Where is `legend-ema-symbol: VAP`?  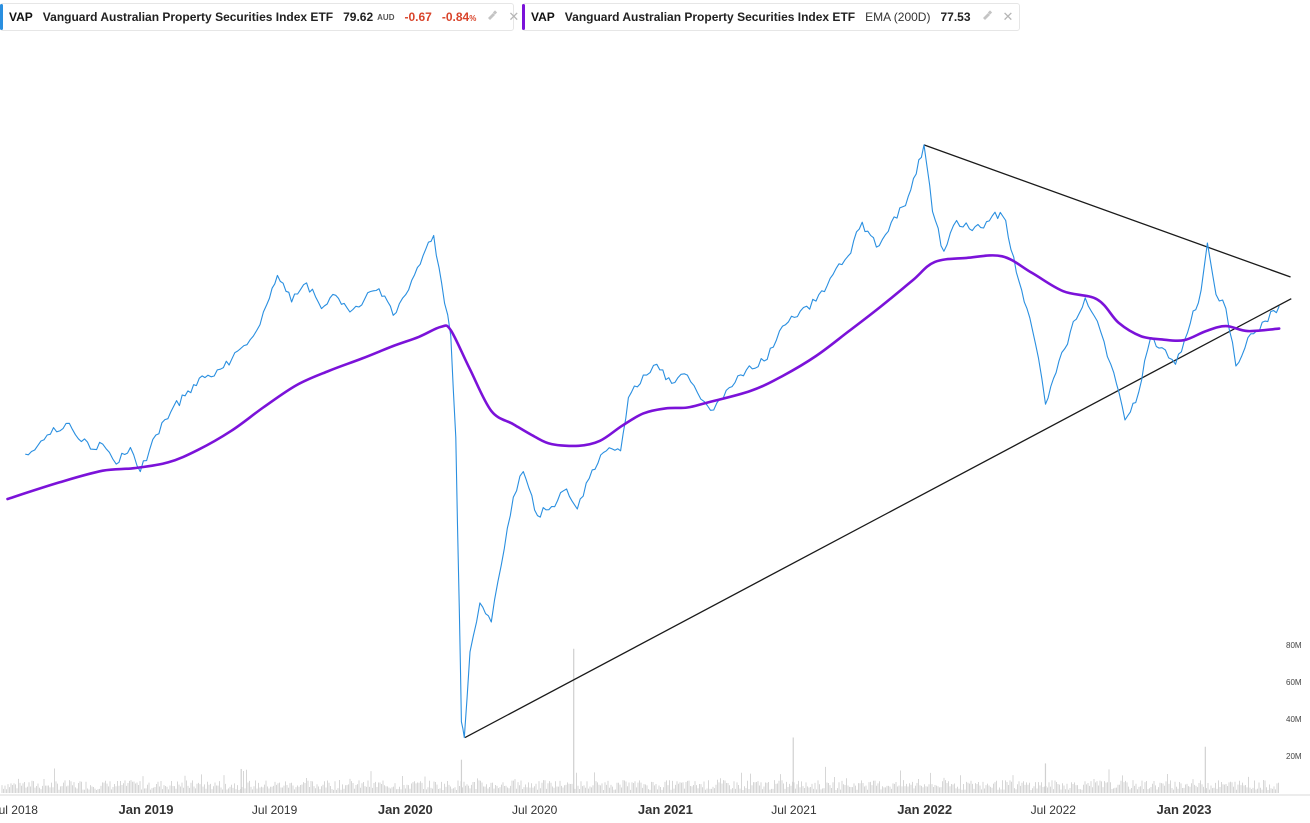
legend-ema-symbol: VAP is located at coordinates (543, 17).